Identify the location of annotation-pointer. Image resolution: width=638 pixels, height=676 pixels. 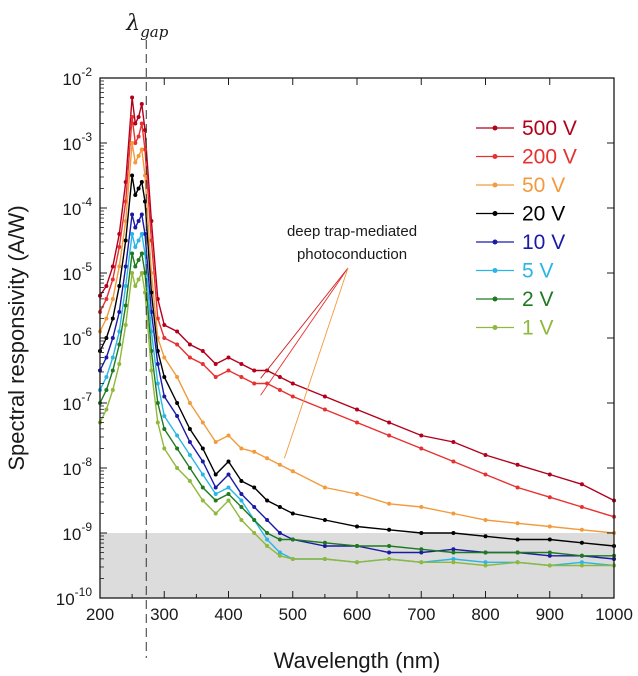
(316, 363).